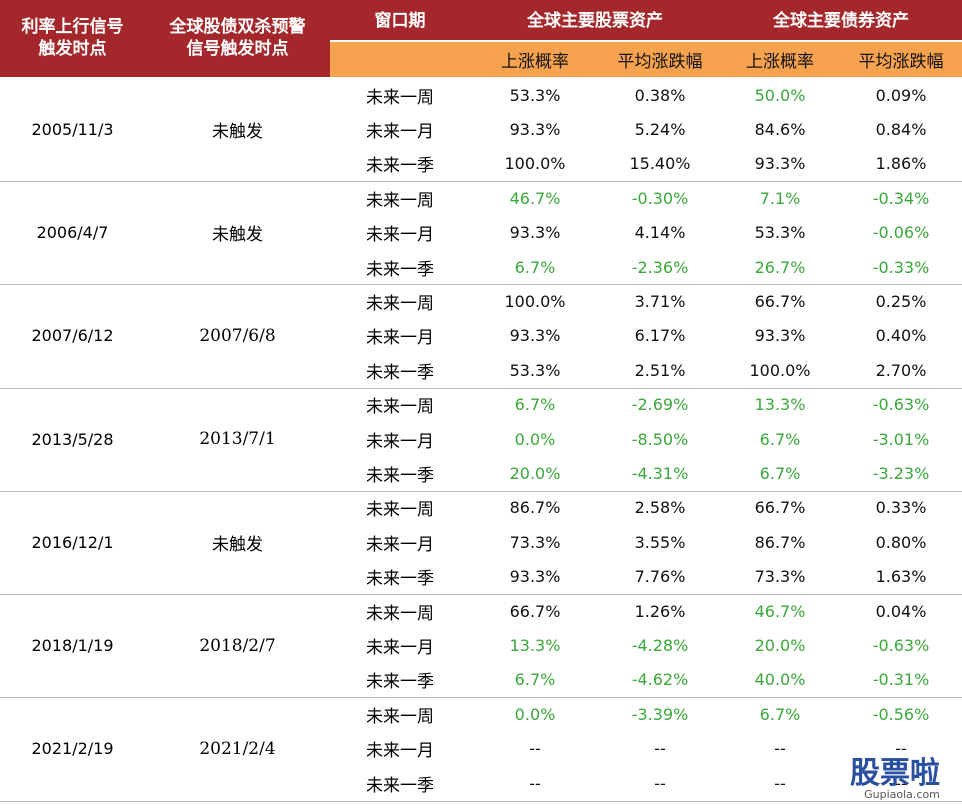 The height and width of the screenshot is (809, 962). I want to click on value-cell: -0.34%, so click(901, 198).